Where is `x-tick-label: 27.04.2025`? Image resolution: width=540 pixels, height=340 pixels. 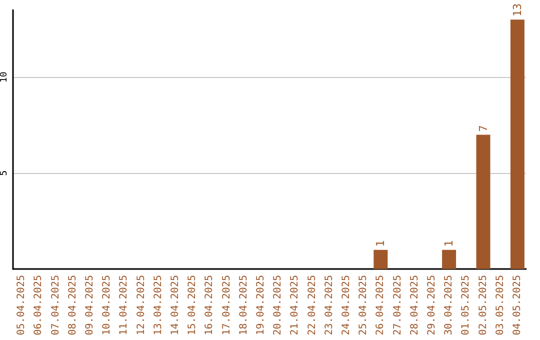 x-tick-label: 27.04.2025 is located at coordinates (398, 305).